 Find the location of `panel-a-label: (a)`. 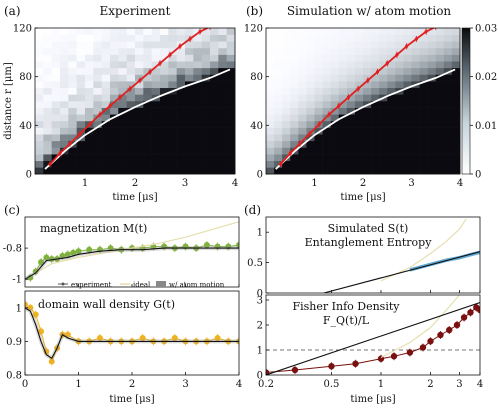

panel-a-label: (a) is located at coordinates (12, 11).